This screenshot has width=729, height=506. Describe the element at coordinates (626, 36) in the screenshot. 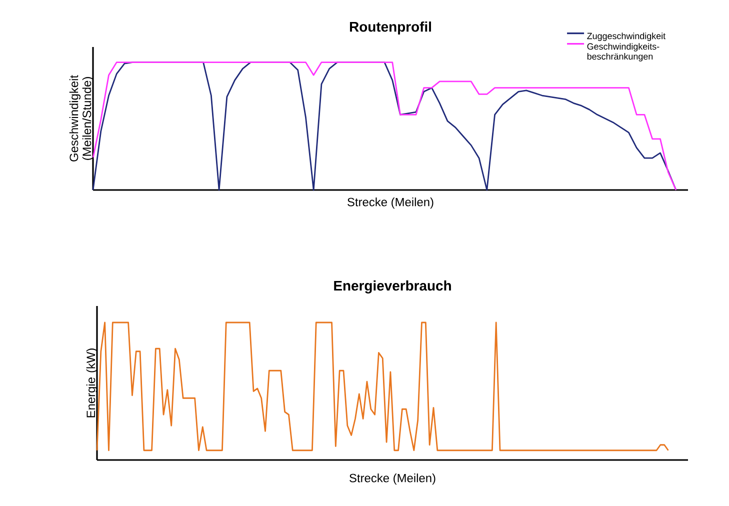

I see `legend-label: Zuggeschwindigkeit` at that location.